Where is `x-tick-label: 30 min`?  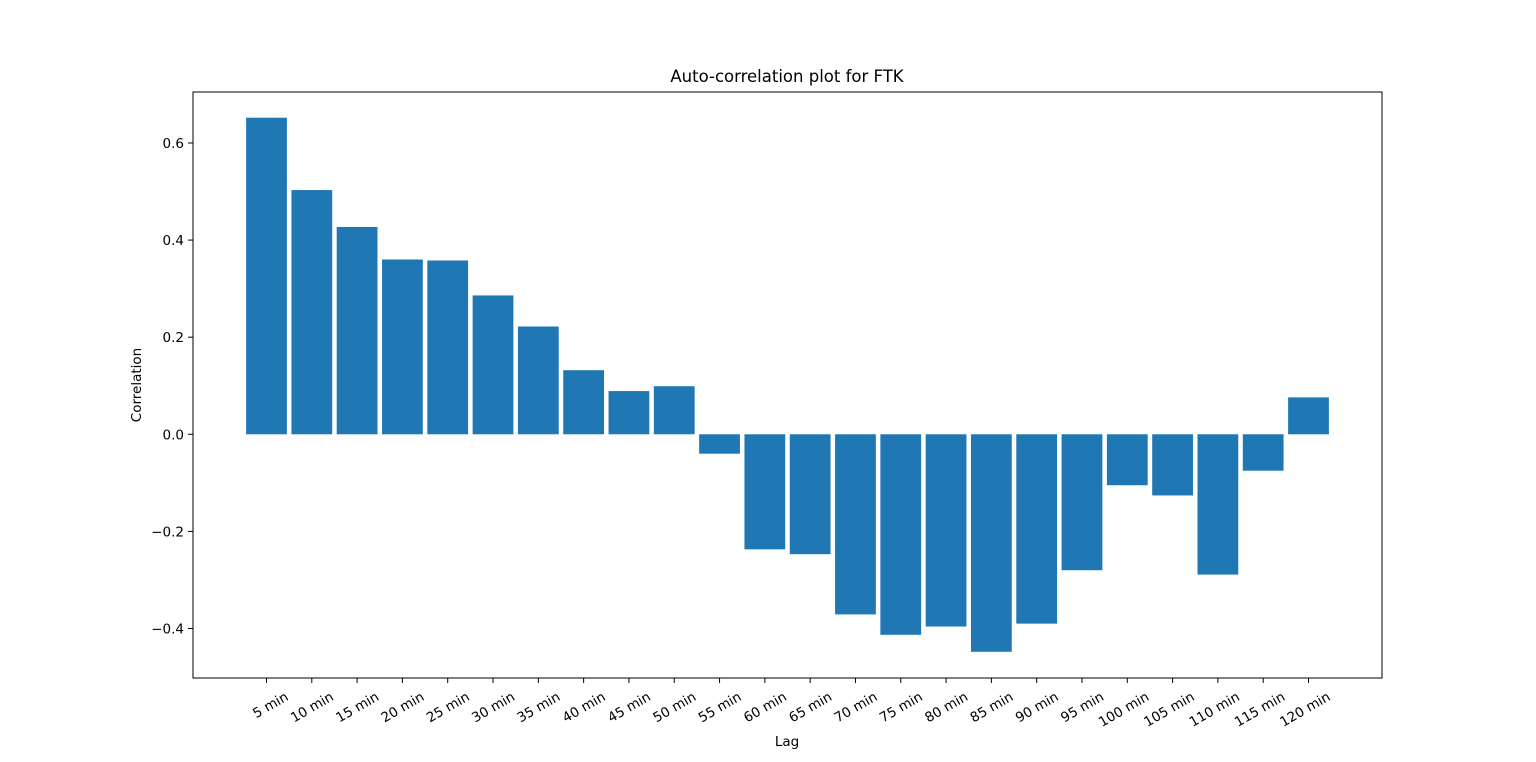 x-tick-label: 30 min is located at coordinates (493, 707).